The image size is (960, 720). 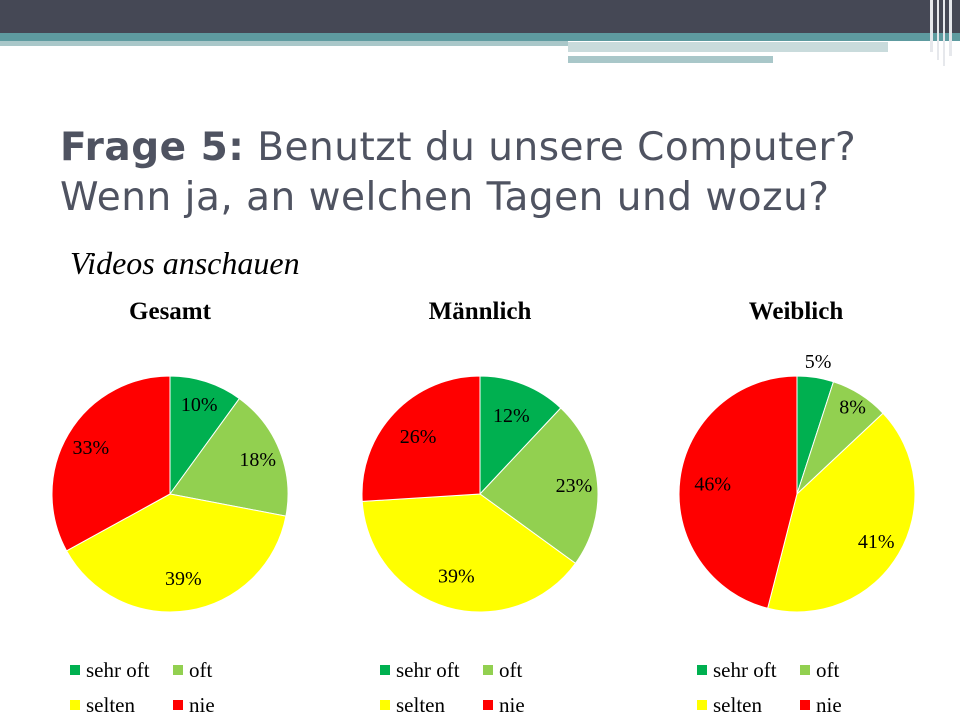 I want to click on banner-teal-bar, so click(x=480, y=37).